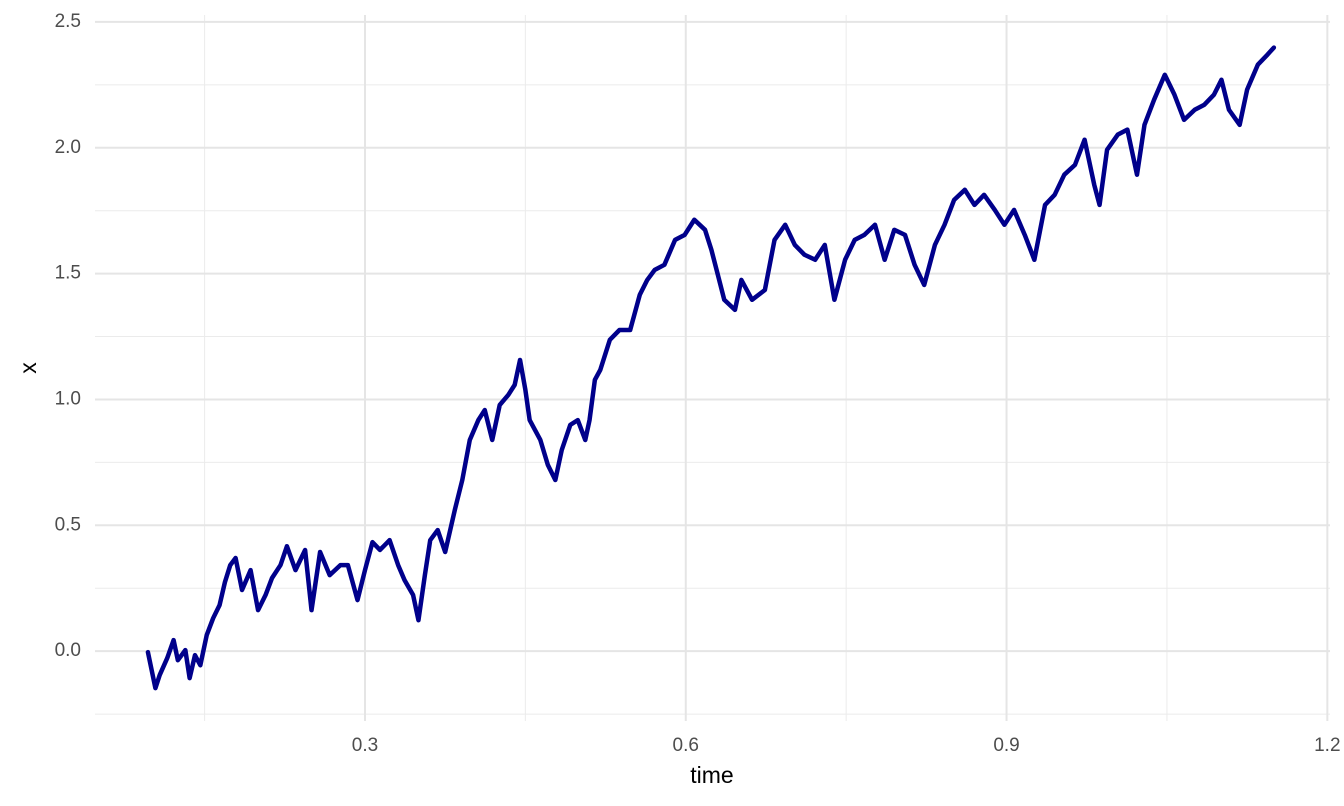 This screenshot has height=806, width=1344. I want to click on y-tick-label: 1.0, so click(68, 398).